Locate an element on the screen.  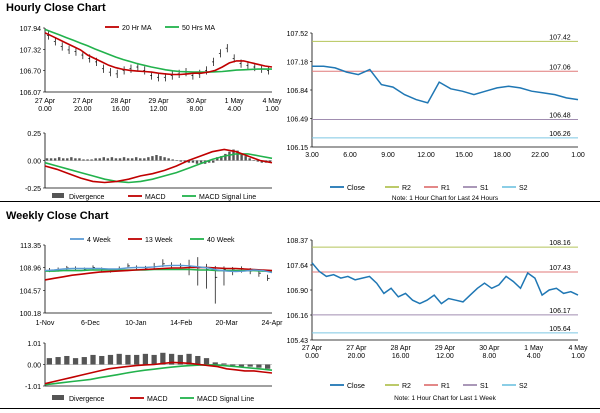
hourly-price-xtick-label: 29 Apr 12.00 is located at coordinates (158, 105).